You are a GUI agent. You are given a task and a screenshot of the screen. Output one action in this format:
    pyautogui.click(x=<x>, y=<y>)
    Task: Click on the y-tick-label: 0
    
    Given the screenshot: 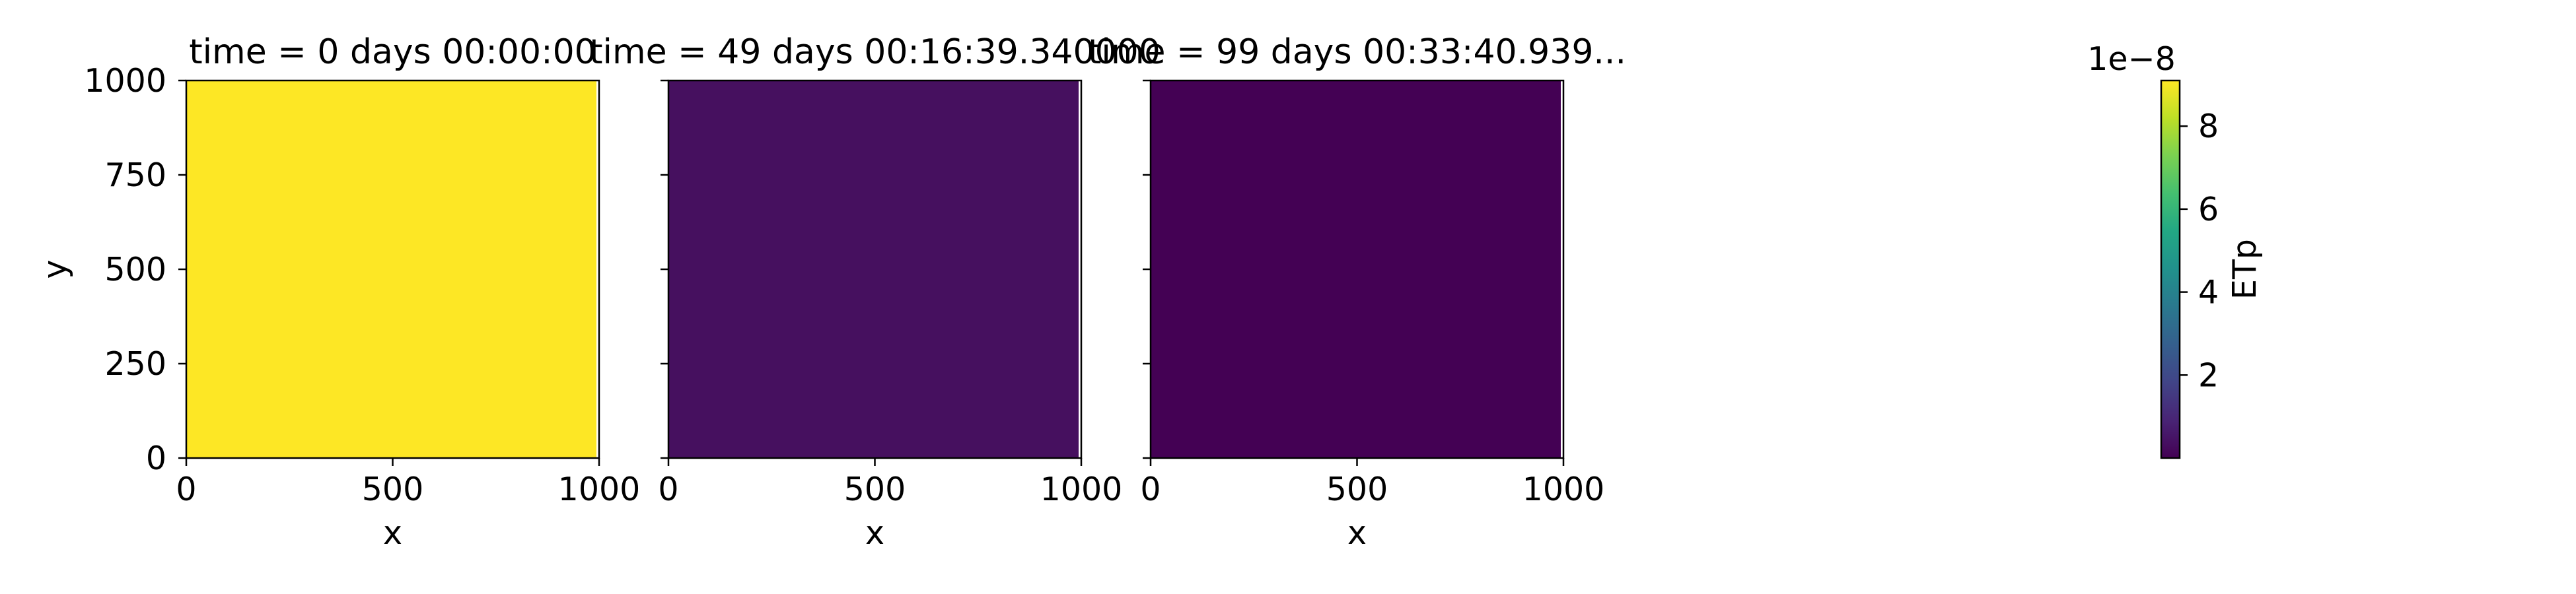 What is the action you would take?
    pyautogui.click(x=156, y=459)
    